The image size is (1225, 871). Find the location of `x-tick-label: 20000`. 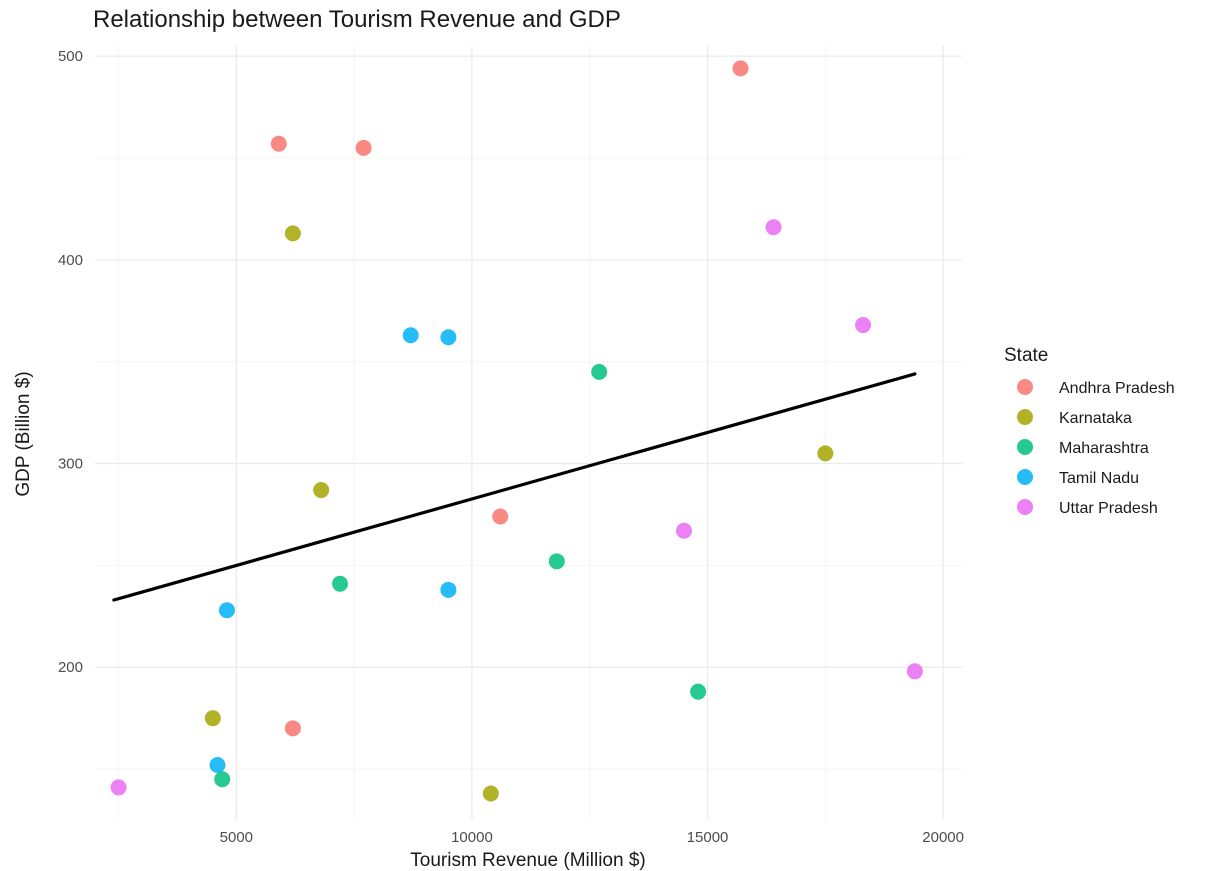

x-tick-label: 20000 is located at coordinates (943, 837).